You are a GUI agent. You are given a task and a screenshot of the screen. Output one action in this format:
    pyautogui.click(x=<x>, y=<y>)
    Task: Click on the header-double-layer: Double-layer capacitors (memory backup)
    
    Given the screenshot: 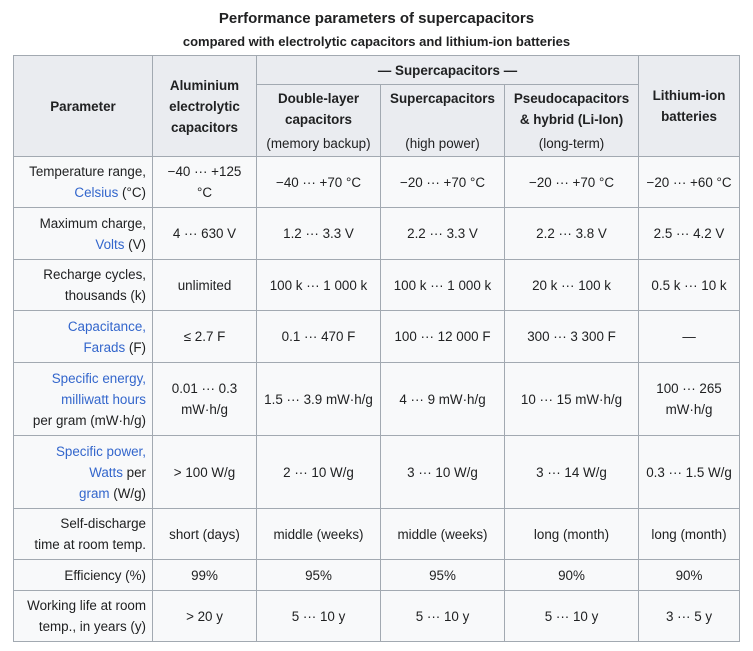 What is the action you would take?
    pyautogui.click(x=318, y=120)
    